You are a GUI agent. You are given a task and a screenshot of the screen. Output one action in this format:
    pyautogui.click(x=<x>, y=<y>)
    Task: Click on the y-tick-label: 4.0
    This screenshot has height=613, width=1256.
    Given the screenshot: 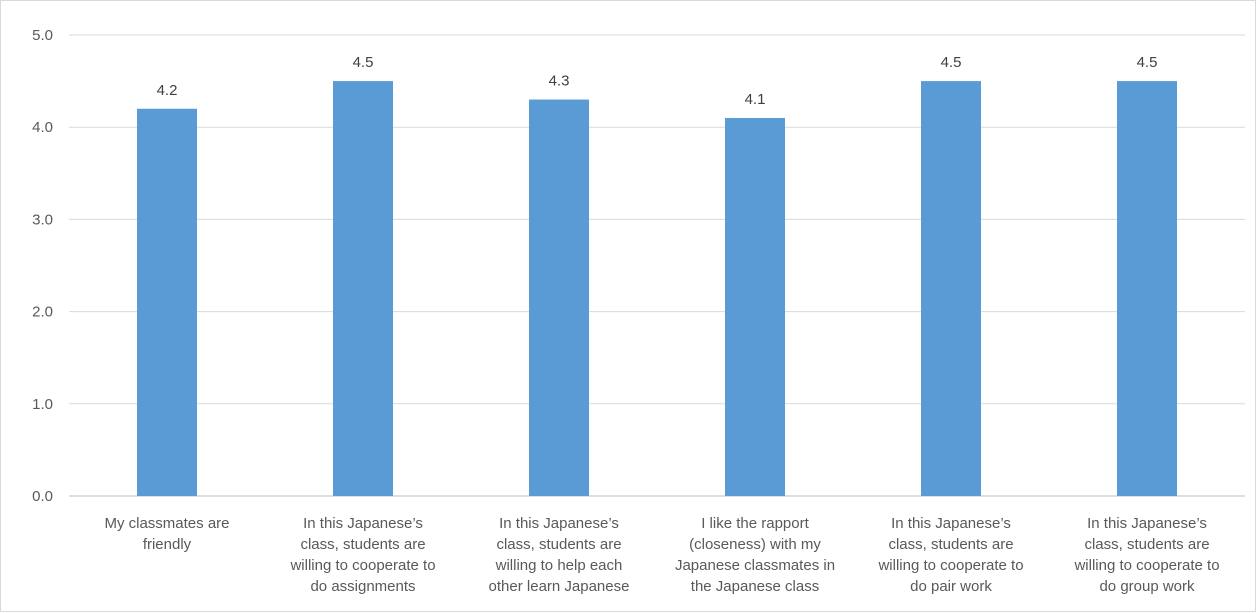 What is the action you would take?
    pyautogui.click(x=42, y=127)
    